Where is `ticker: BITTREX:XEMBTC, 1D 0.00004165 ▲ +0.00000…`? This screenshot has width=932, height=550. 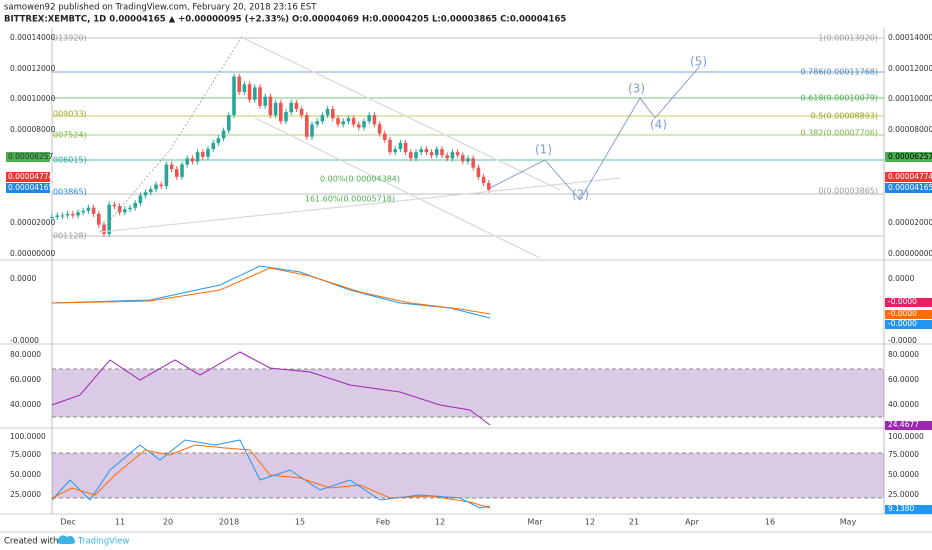
ticker: BITTREX:XEMBTC, 1D 0.00004165 ▲ +0.00000… is located at coordinates (285, 20).